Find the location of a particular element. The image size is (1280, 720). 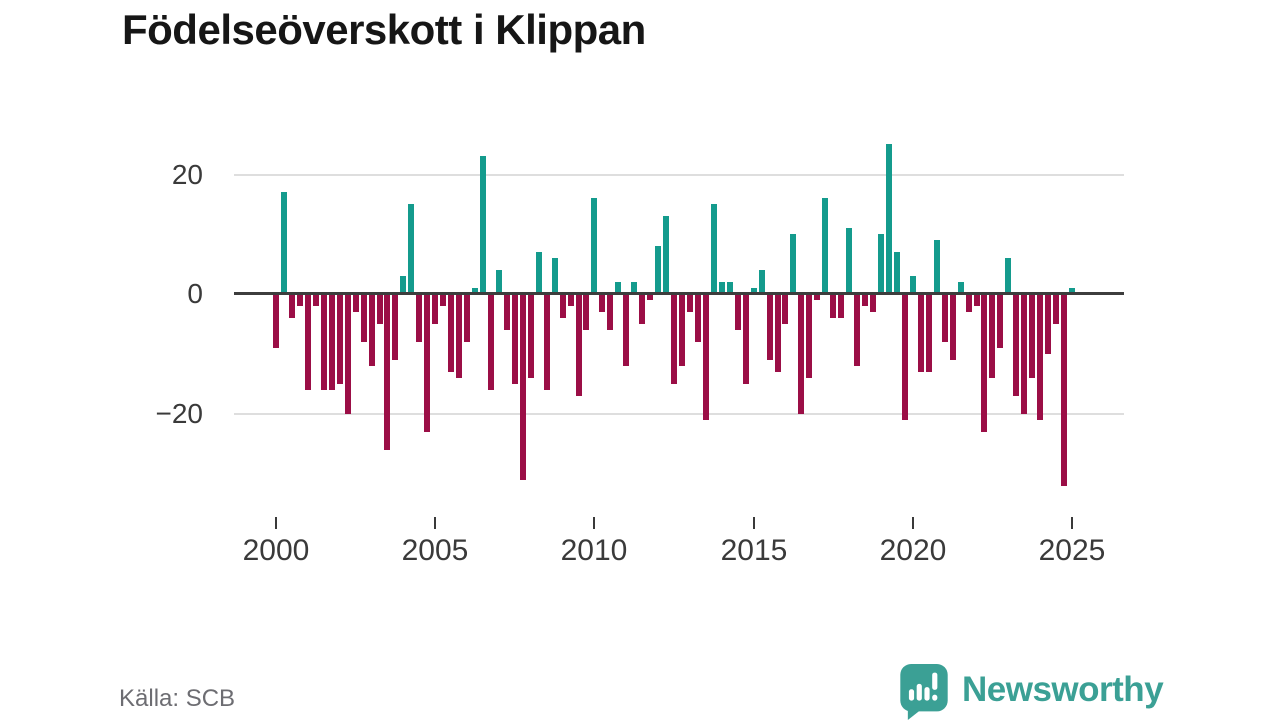

x-tick-2010 is located at coordinates (594, 523).